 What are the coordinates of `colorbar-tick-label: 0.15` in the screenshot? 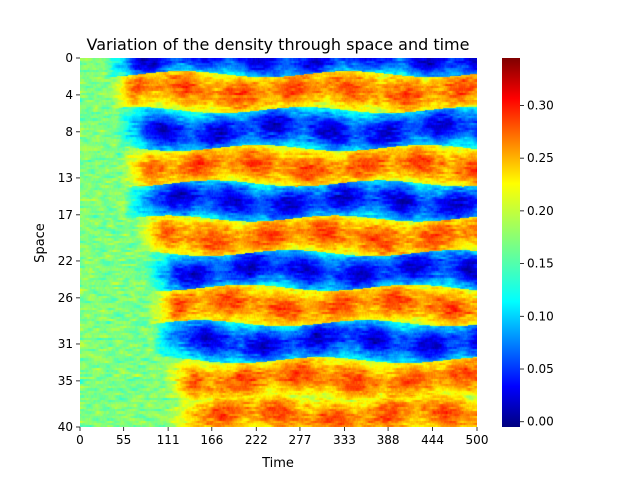 It's located at (540, 264).